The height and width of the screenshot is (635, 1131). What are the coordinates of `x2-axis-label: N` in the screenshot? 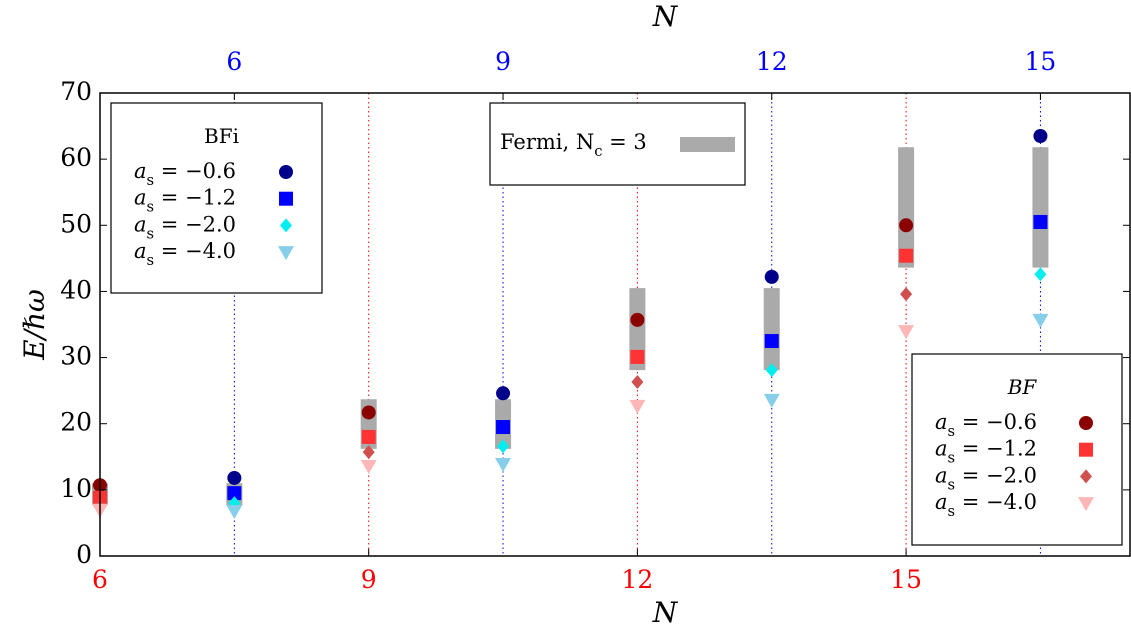 It's located at (665, 16).